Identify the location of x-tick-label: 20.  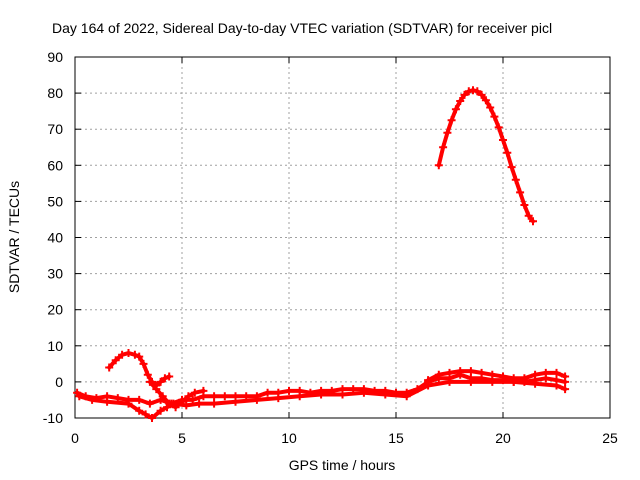
(503, 438).